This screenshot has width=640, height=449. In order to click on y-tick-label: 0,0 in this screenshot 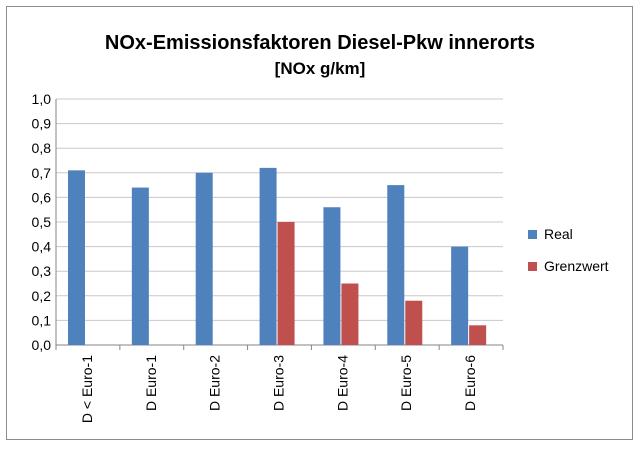, I will do `click(42, 345)`.